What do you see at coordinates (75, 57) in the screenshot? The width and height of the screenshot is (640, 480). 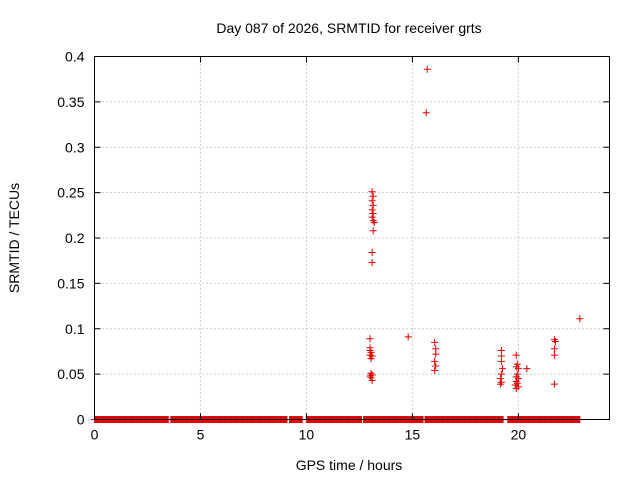 I see `y-tick-label: 0.4` at bounding box center [75, 57].